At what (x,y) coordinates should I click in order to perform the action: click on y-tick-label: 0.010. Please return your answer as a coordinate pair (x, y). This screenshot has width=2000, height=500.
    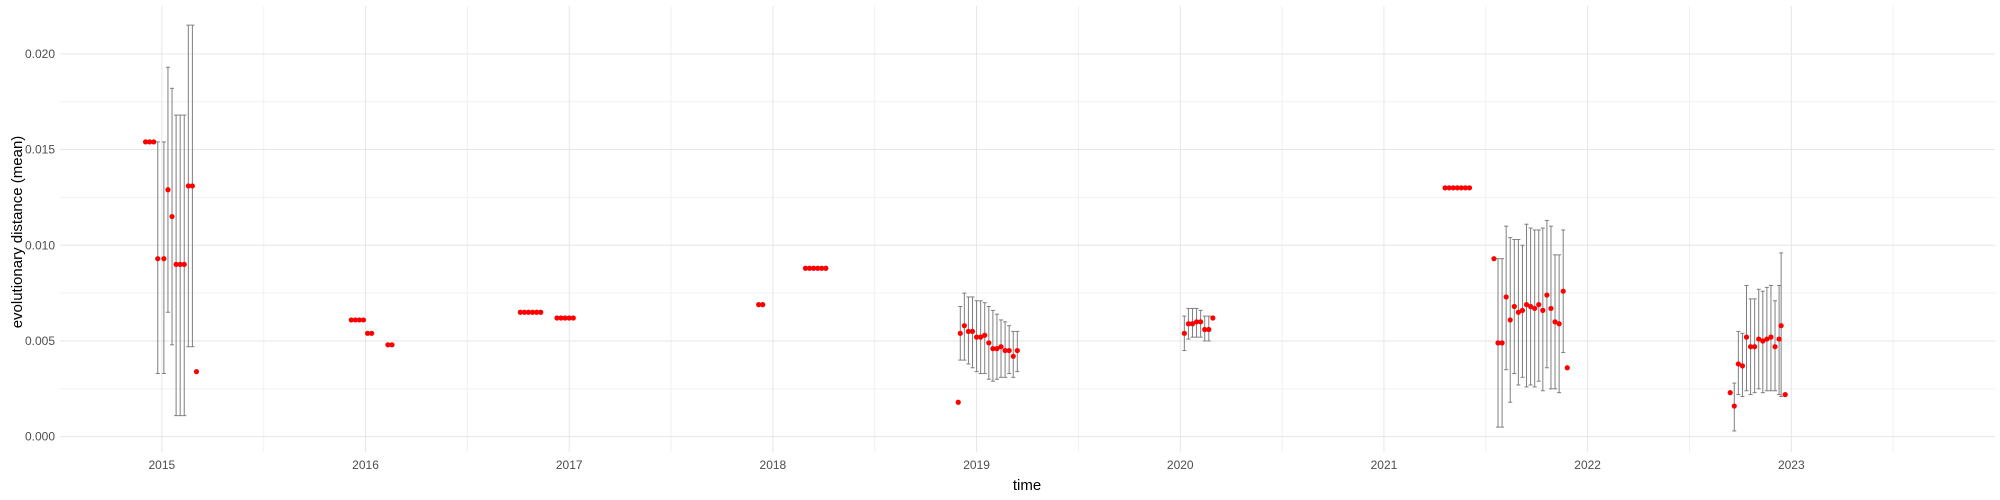
    Looking at the image, I should click on (40, 245).